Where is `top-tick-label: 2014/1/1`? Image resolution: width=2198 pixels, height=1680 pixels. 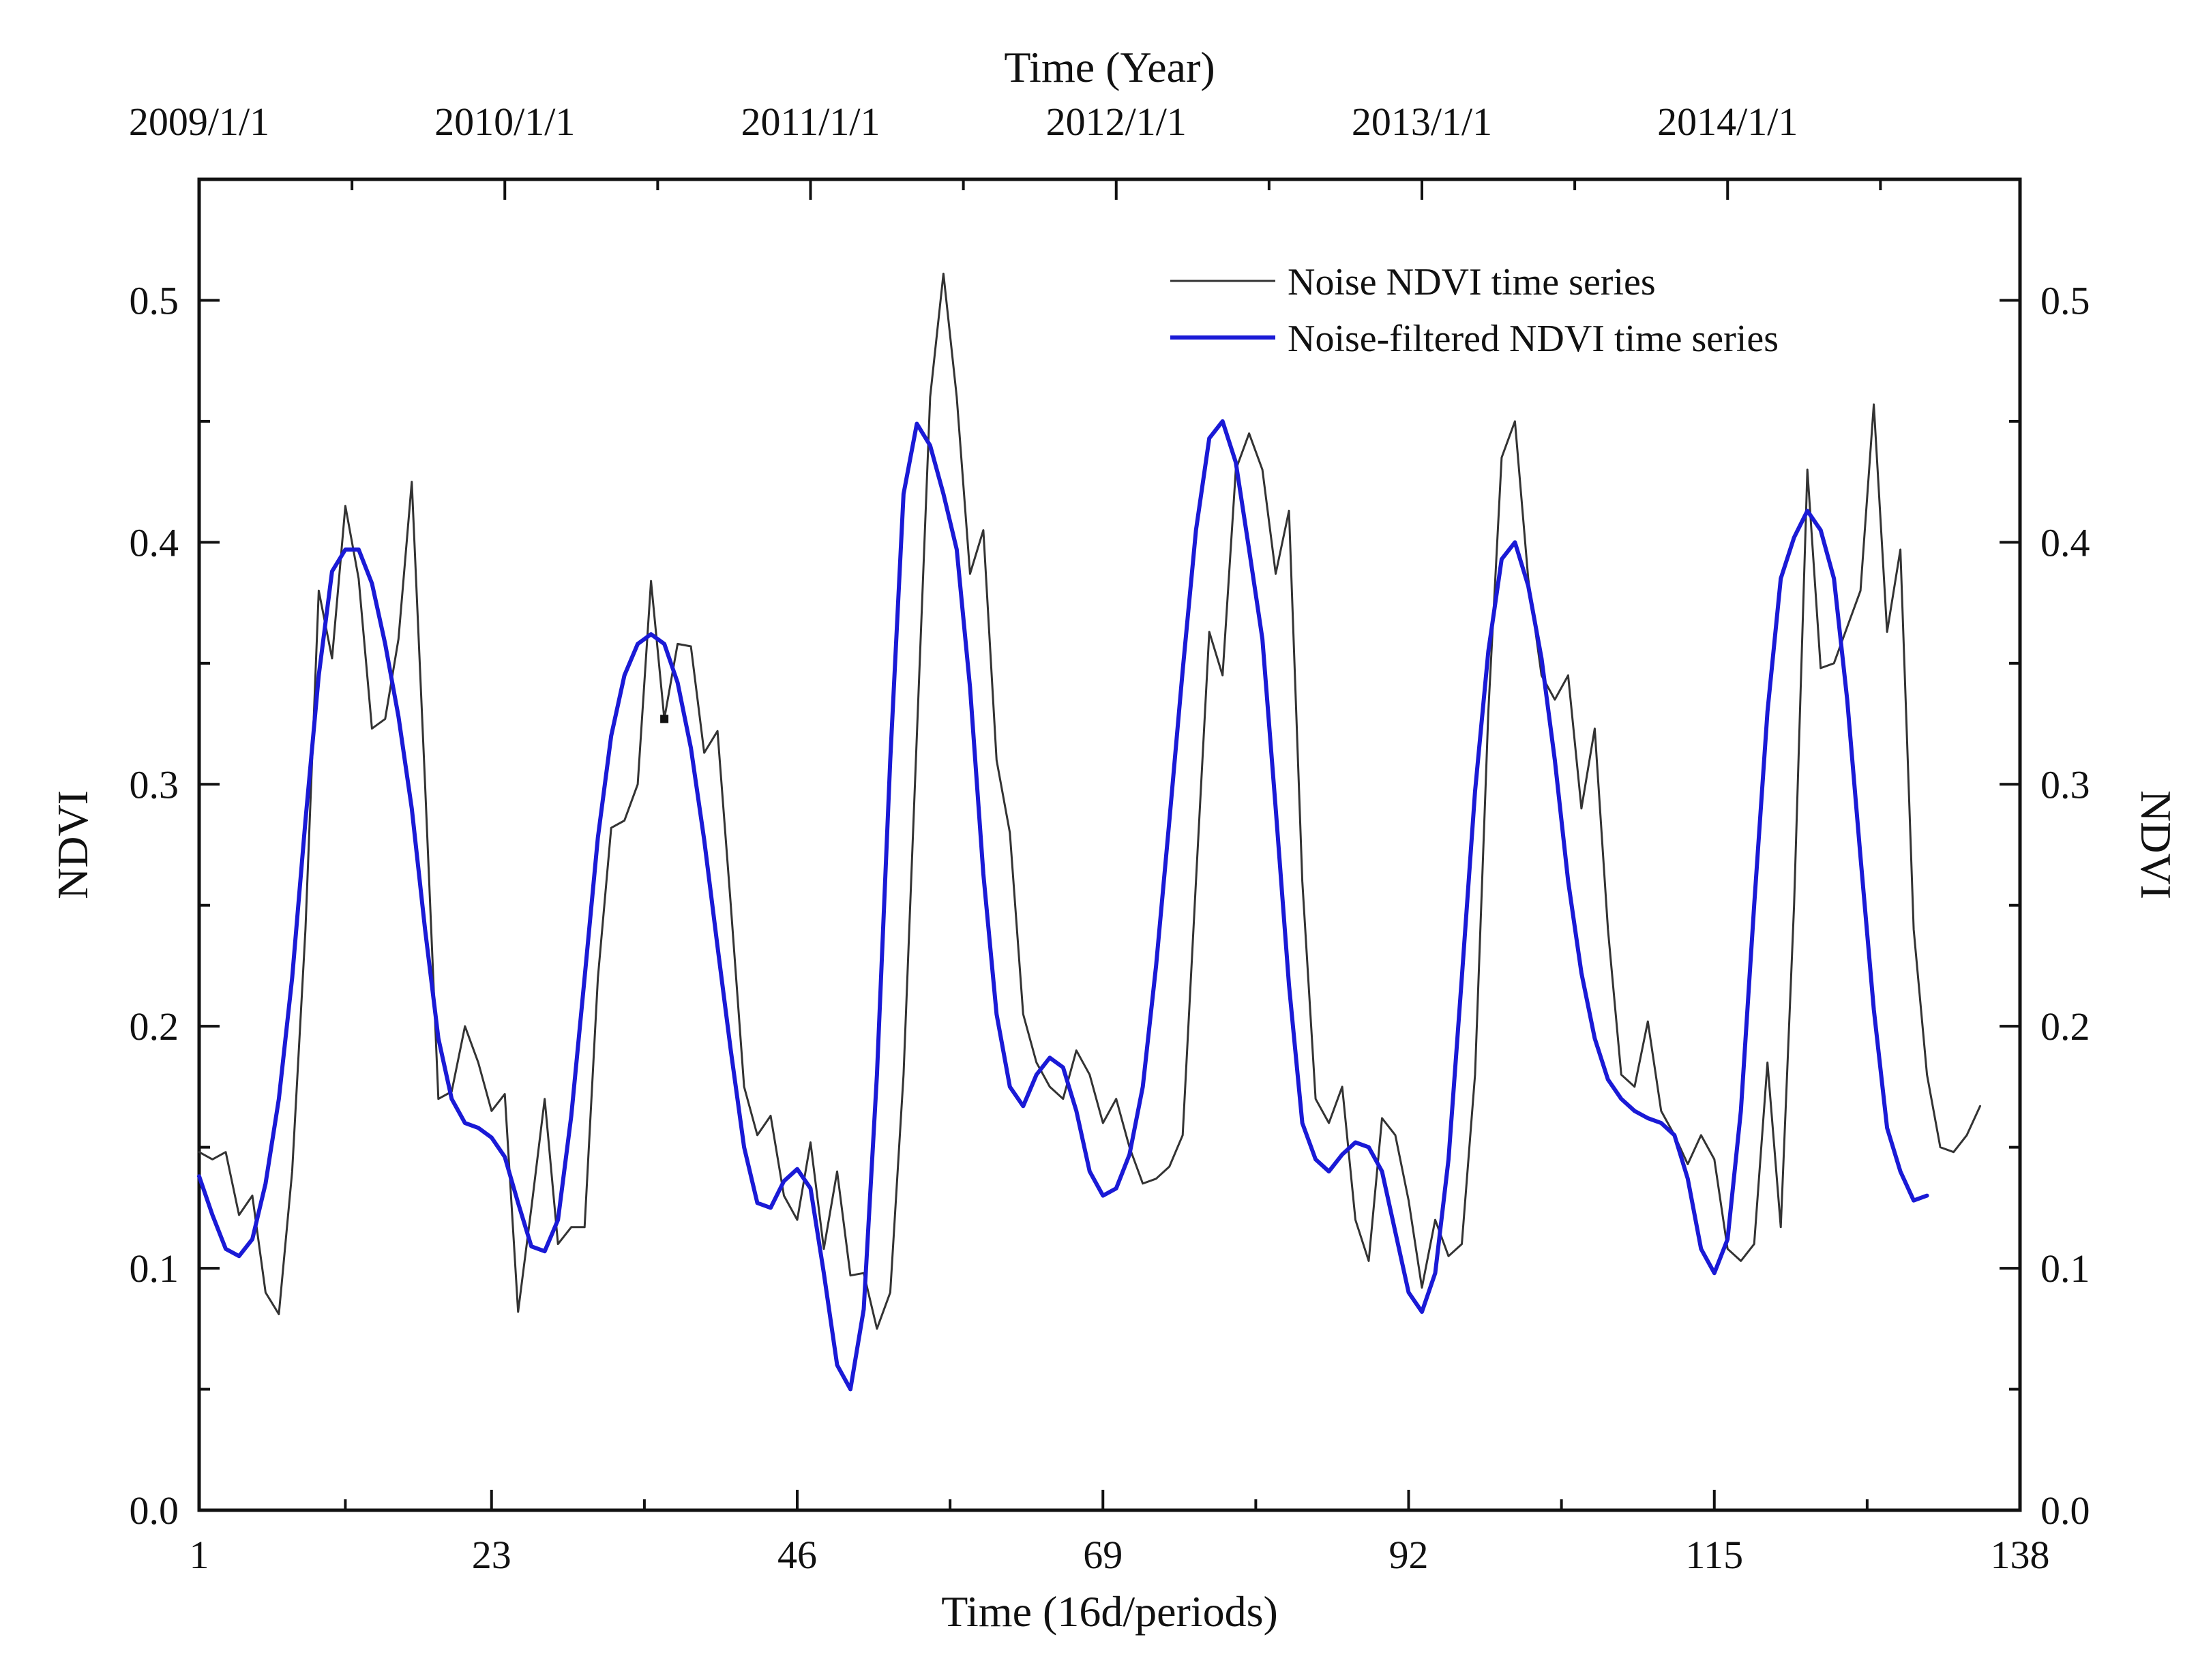 top-tick-label: 2014/1/1 is located at coordinates (1728, 122).